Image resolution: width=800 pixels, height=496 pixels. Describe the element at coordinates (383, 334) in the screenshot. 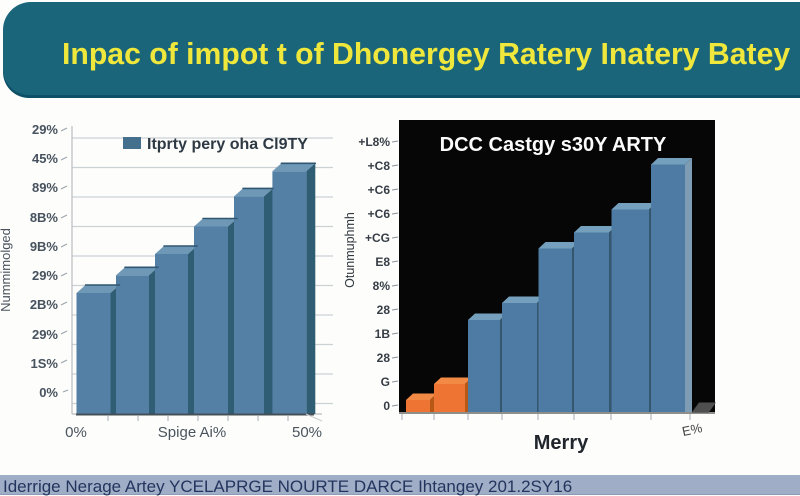

I see `svg-text: 1B` at that location.